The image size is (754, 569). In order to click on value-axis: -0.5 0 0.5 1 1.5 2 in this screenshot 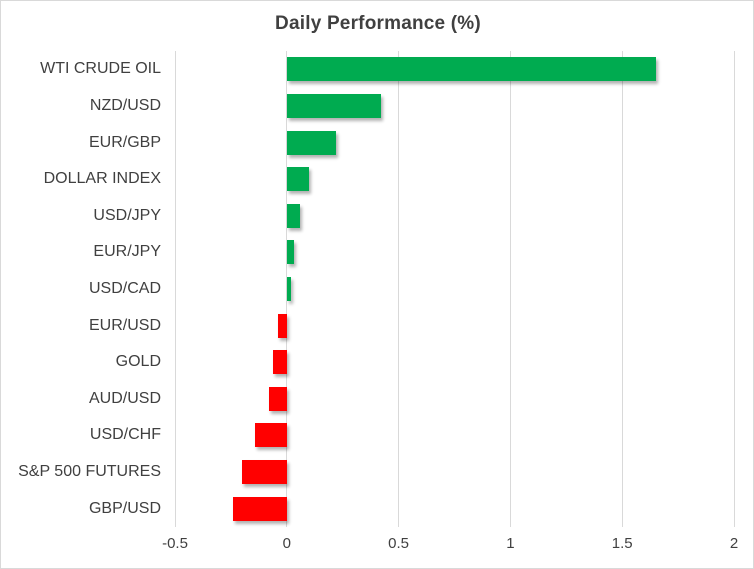, I will do `click(377, 547)`.